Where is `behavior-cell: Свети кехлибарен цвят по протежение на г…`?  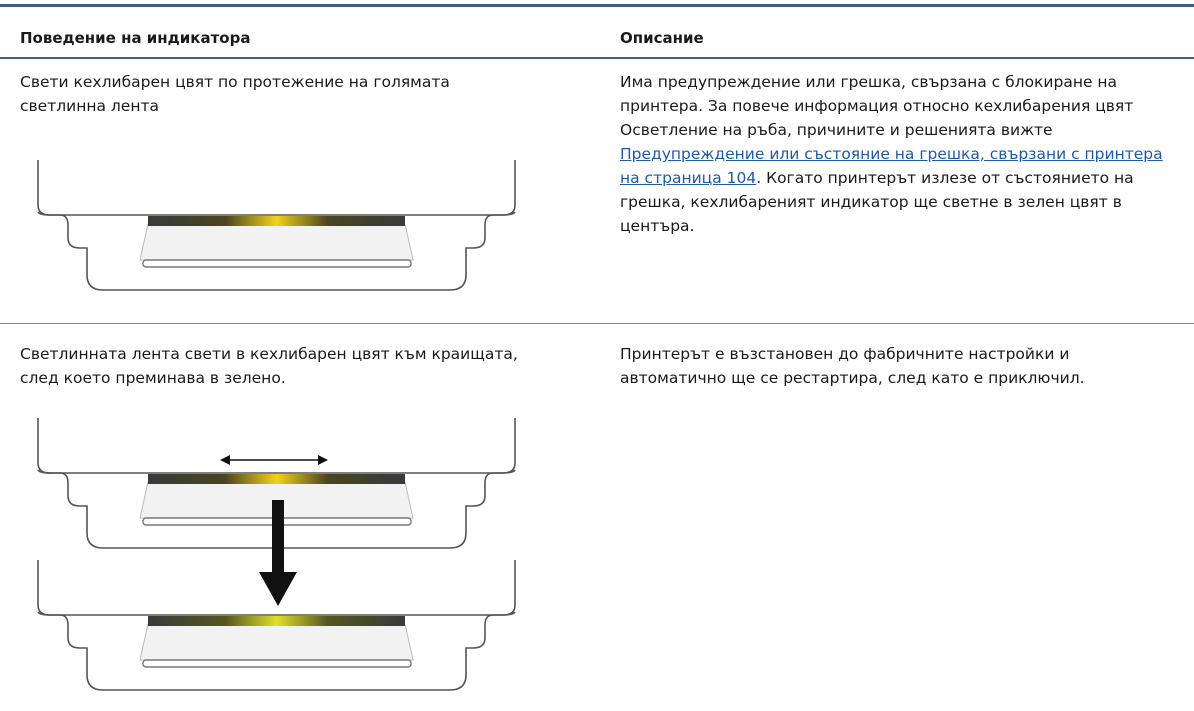
behavior-cell: Свети кехлибарен цвят по протежение на г… is located at coordinates (235, 94).